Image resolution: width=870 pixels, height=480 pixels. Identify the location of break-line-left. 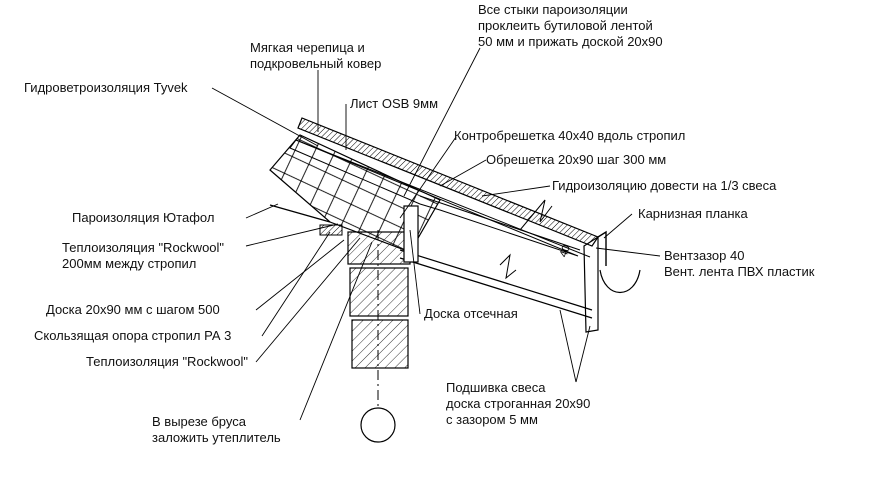
(508, 266).